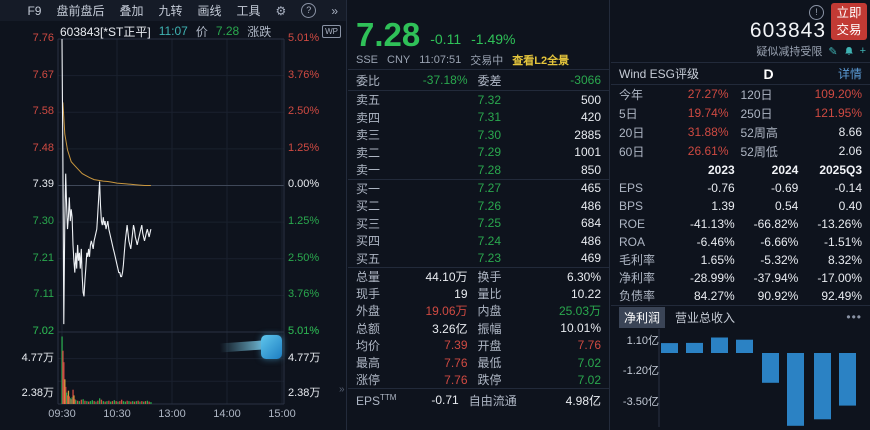 Image resolution: width=870 pixels, height=430 pixels. Describe the element at coordinates (478, 153) in the screenshot. I see `ask-row: 卖二 7.29 1001` at that location.